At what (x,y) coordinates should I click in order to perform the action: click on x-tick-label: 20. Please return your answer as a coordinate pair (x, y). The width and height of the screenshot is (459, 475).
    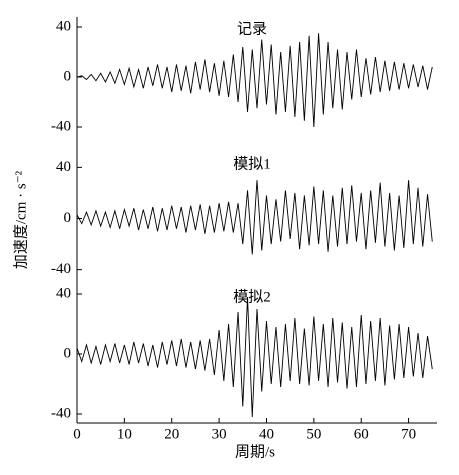
    Looking at the image, I should click on (171, 434).